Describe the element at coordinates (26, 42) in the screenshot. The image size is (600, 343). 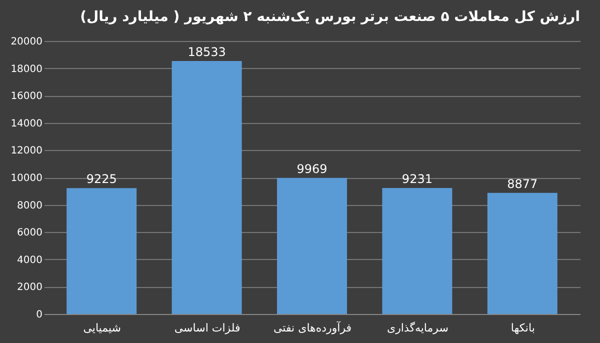
I see `y-tick-label: 20000` at that location.